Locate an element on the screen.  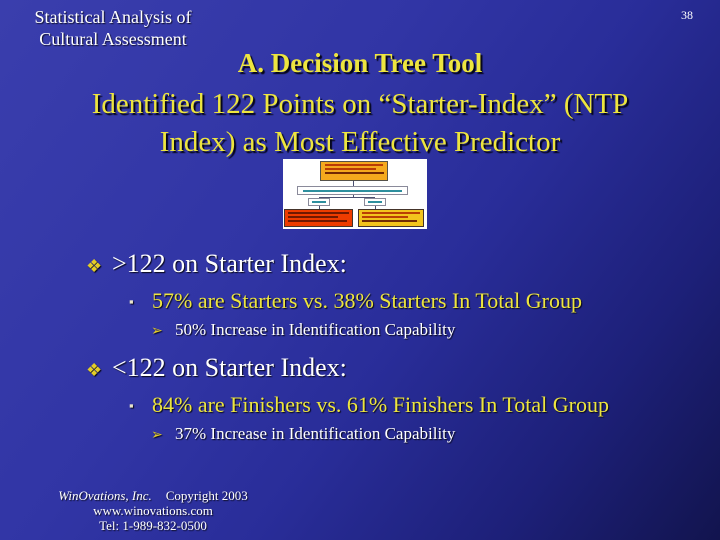
bullet-item-lt122: ❖ <122 on Starter Index: is located at coordinates (216, 368).